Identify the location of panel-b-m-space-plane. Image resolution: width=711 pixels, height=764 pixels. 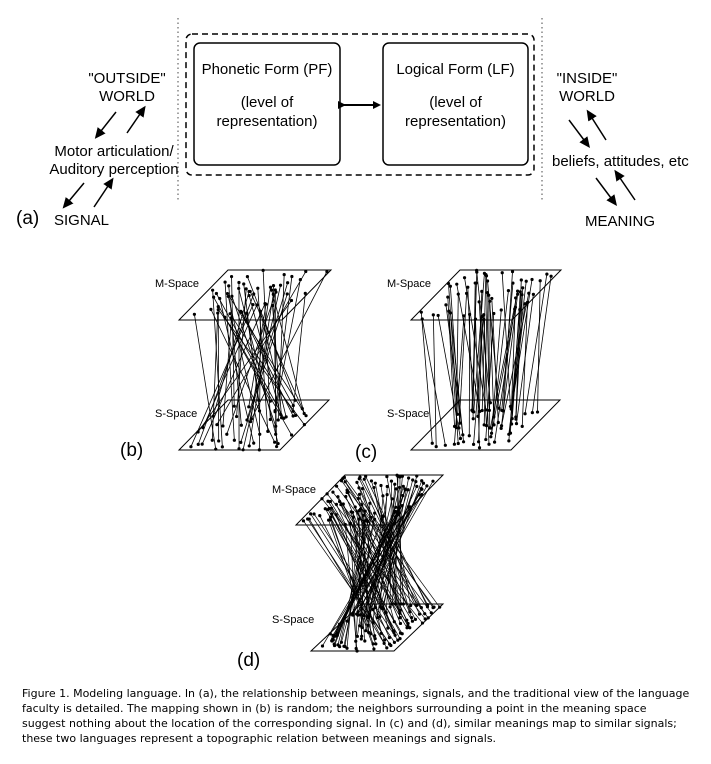
(255, 295).